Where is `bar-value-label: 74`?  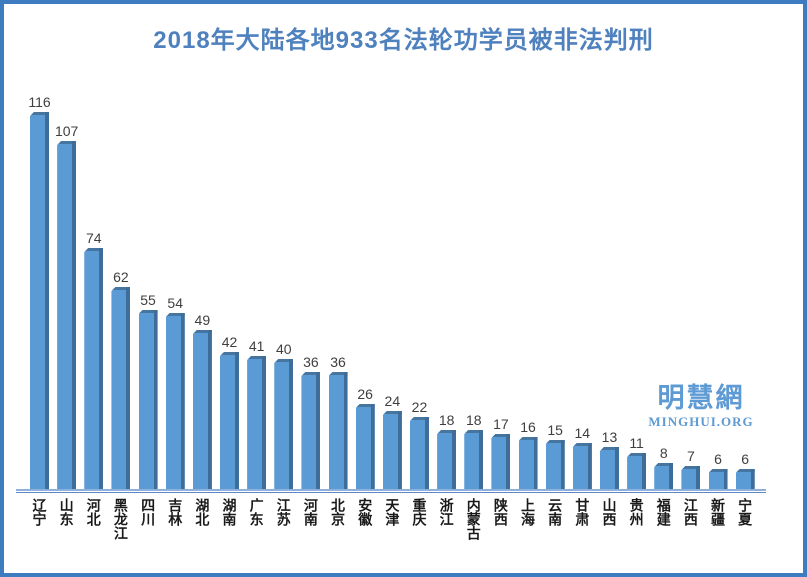
bar-value-label: 74 is located at coordinates (93, 238).